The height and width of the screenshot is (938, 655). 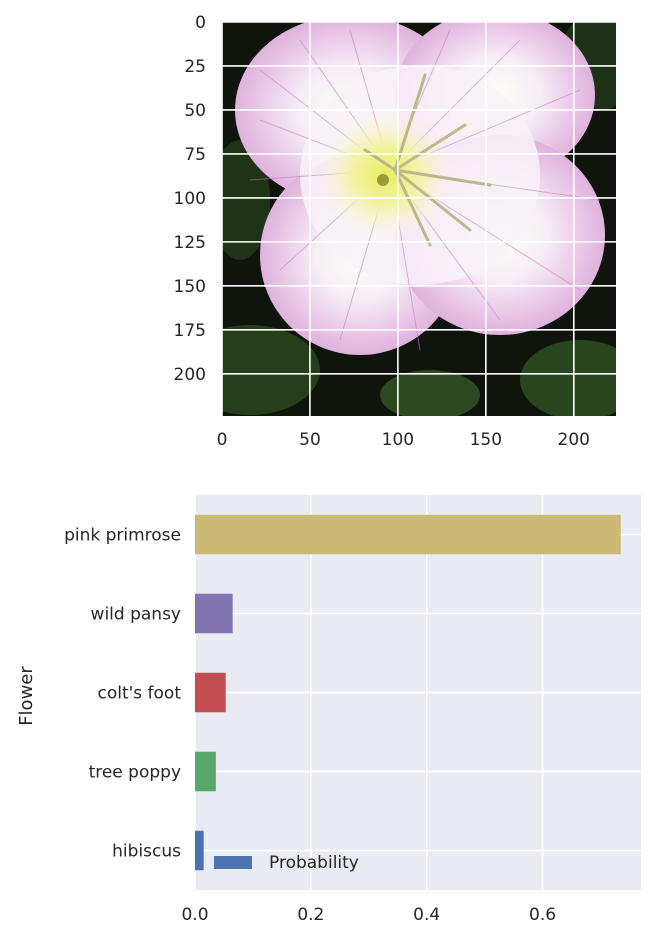 I want to click on image-y-axis: 0 25 50 75 100 125 150 175 200, so click(x=190, y=199).